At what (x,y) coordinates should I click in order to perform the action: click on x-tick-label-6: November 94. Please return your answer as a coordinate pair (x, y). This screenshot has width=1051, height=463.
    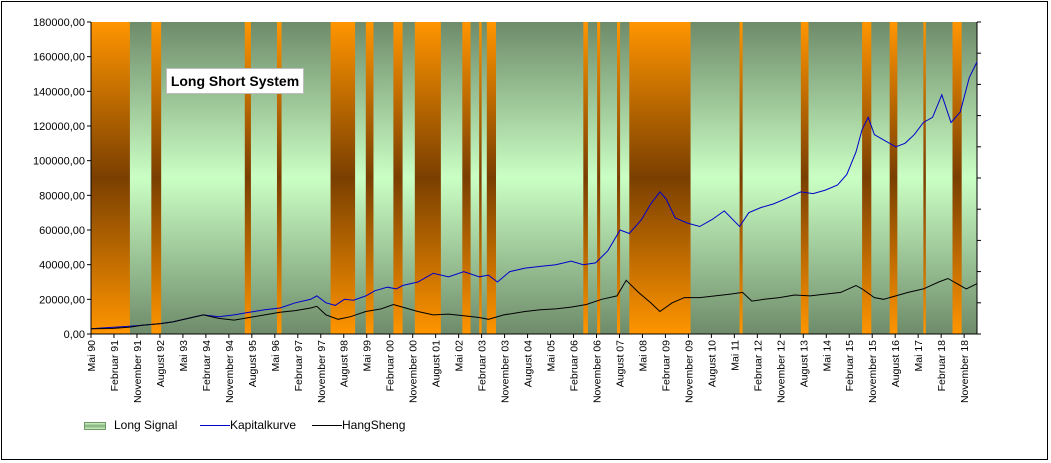
    Looking at the image, I should click on (230, 371).